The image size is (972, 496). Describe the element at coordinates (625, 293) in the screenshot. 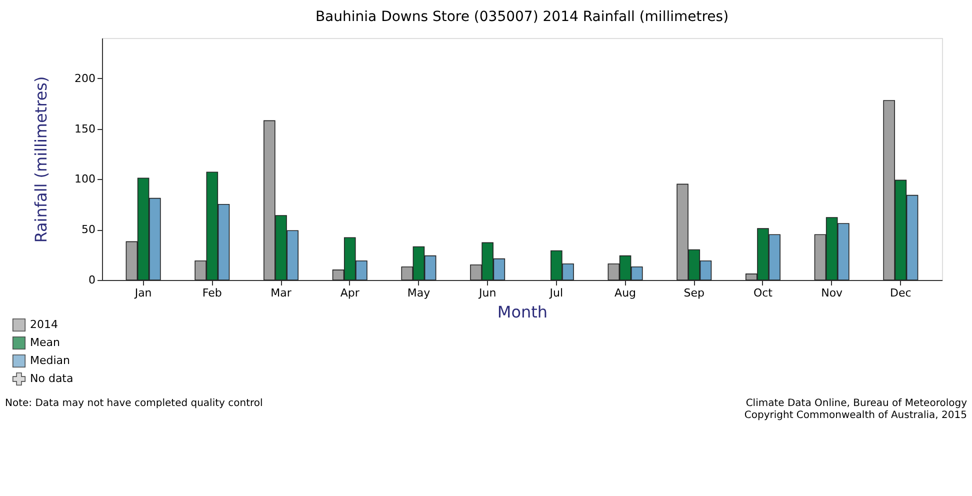

I see `x-tick-label: Aug` at that location.